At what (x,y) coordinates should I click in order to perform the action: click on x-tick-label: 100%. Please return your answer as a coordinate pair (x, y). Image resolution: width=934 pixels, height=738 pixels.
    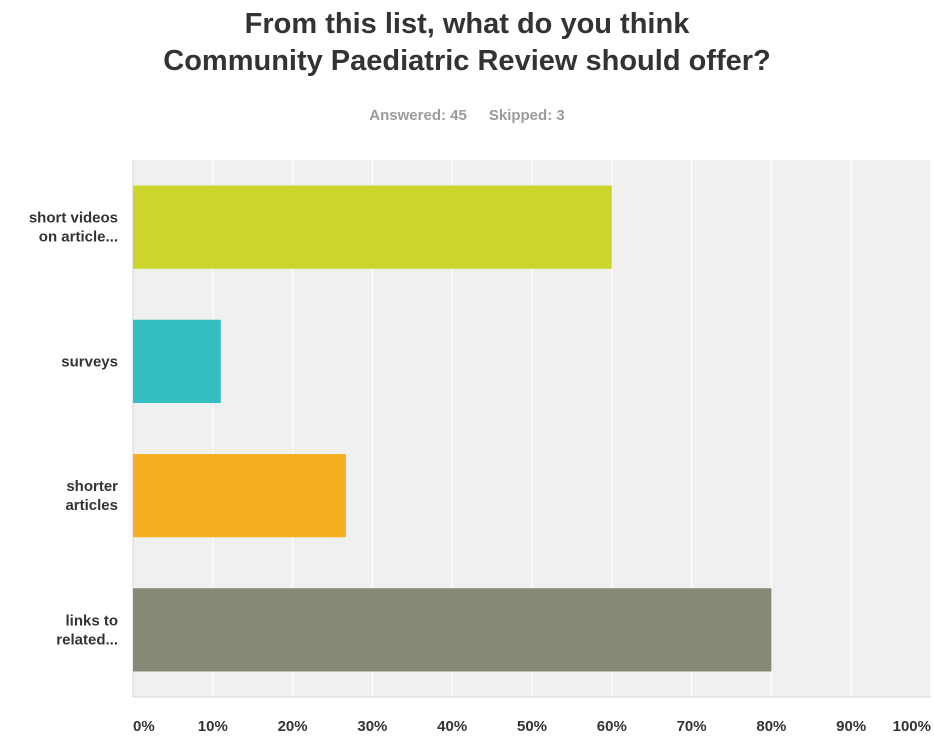
    Looking at the image, I should click on (912, 726).